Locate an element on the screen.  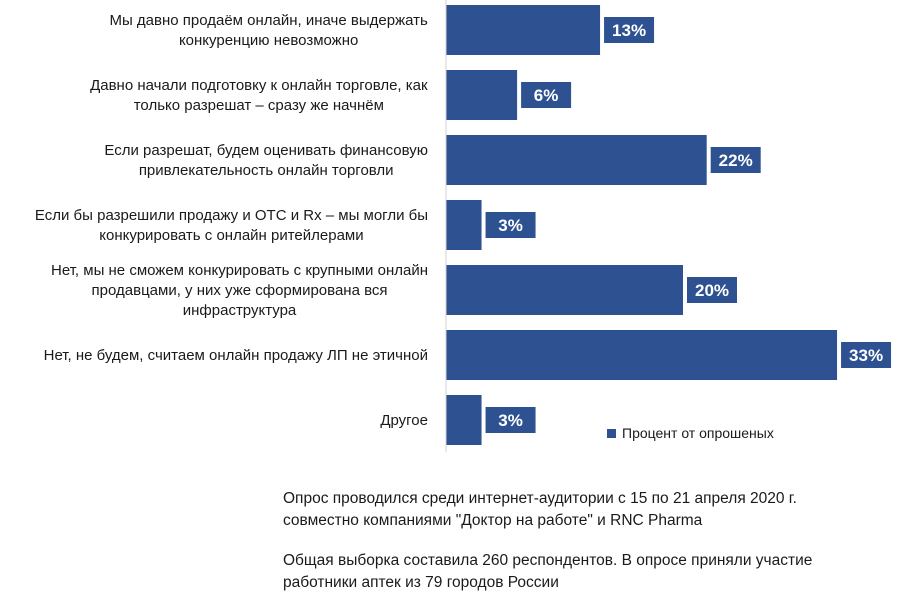
data-label: 20% is located at coordinates (712, 290).